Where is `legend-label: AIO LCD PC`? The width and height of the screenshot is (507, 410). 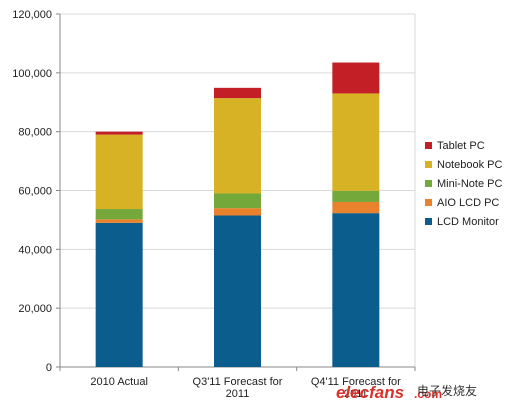 legend-label: AIO LCD PC is located at coordinates (468, 203).